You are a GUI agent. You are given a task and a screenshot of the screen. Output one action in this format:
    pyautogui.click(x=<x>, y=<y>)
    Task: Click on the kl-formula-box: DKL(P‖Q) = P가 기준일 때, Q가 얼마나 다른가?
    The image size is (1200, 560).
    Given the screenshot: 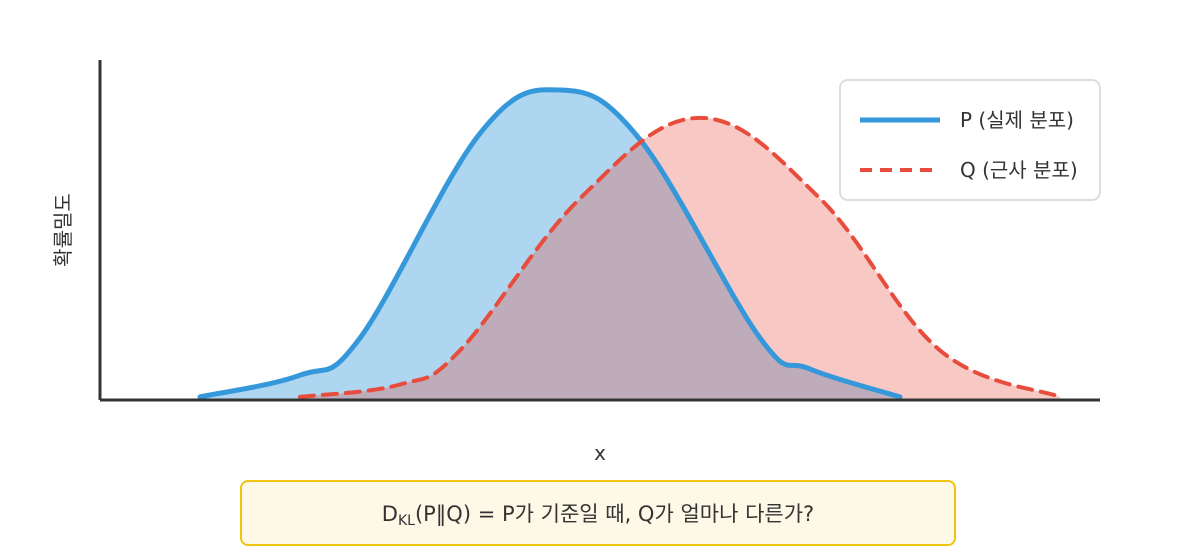 What is the action you would take?
    pyautogui.click(x=598, y=513)
    